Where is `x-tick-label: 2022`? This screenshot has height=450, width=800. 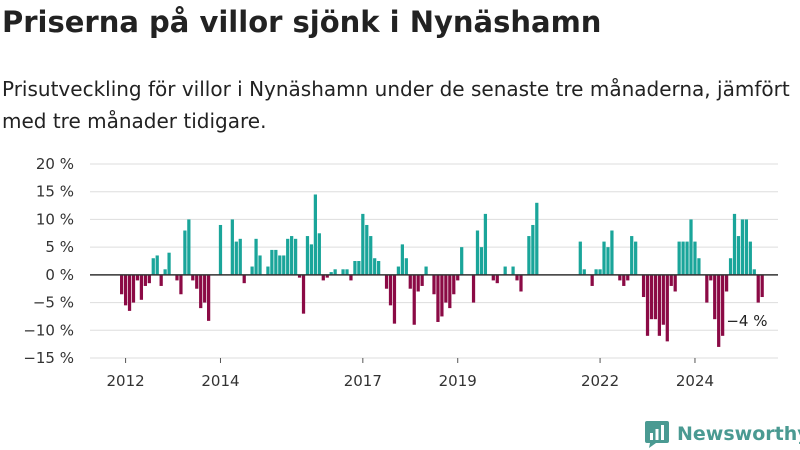
x-tick-label: 2022 is located at coordinates (600, 381).